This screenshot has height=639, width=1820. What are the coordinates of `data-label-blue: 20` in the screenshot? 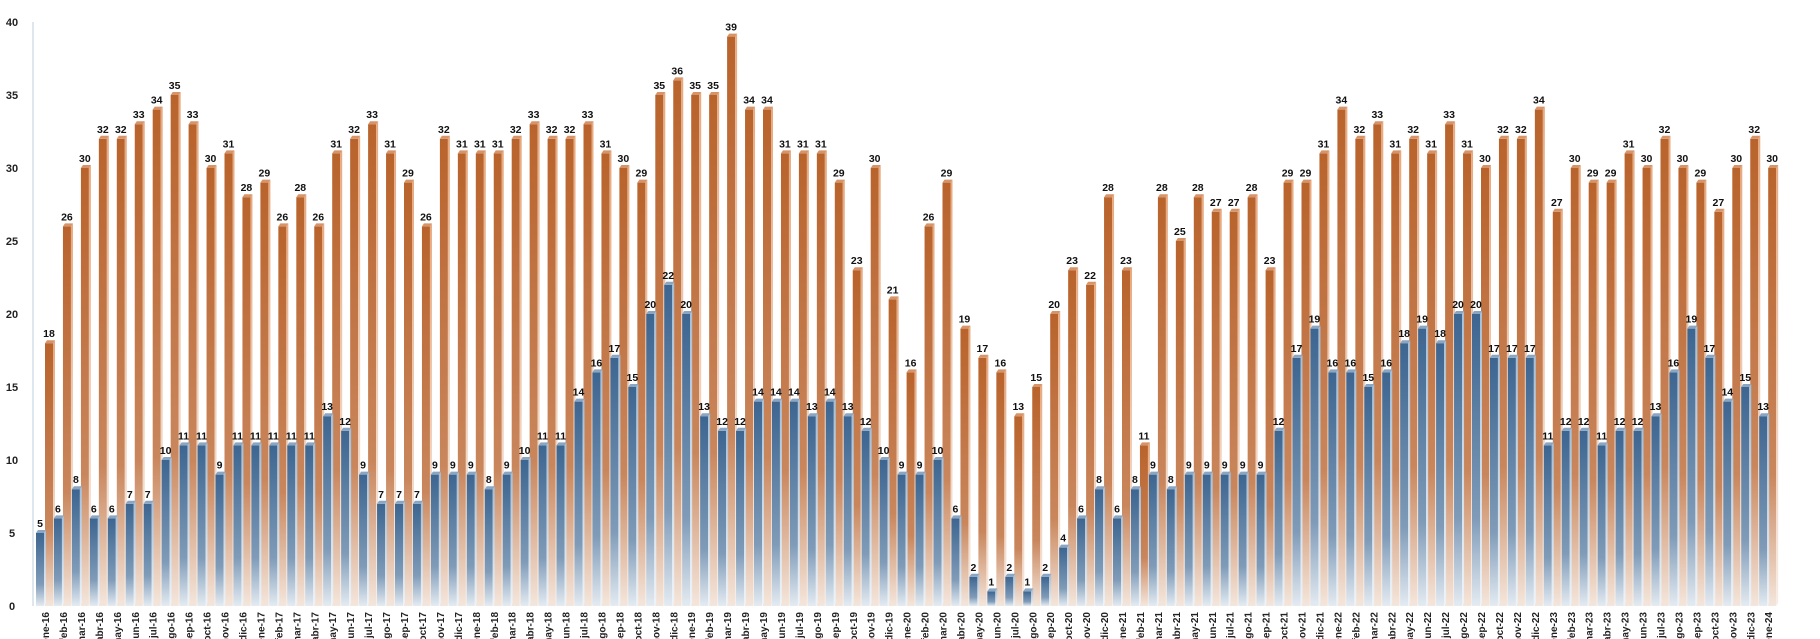 It's located at (650, 305).